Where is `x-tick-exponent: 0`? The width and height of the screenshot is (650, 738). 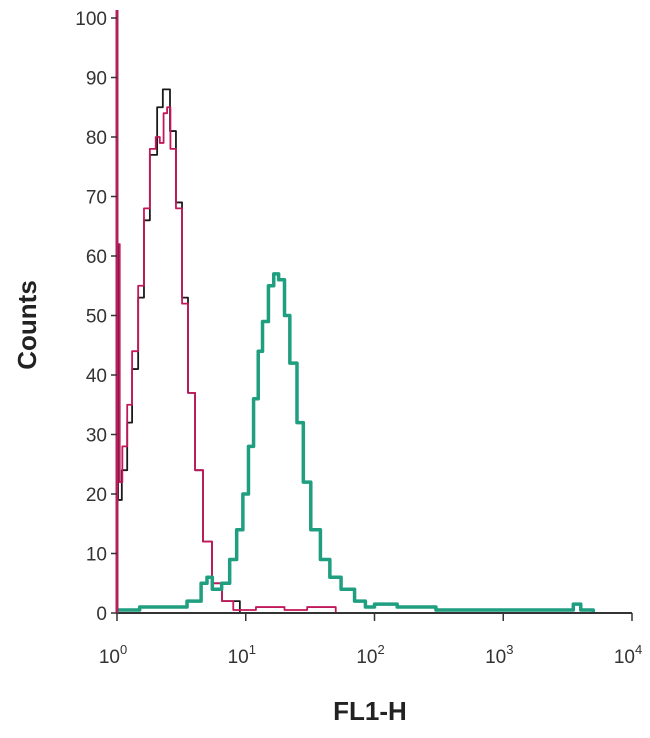
x-tick-exponent: 0 is located at coordinates (123, 649).